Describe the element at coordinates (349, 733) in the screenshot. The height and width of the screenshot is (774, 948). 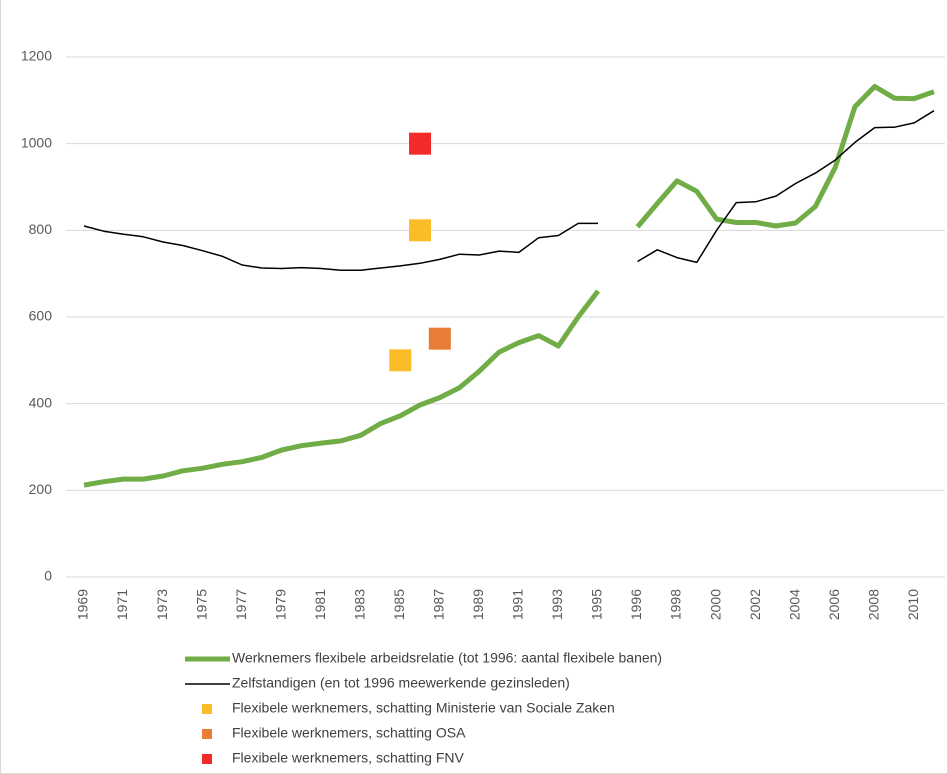
I see `legend-label: Flexibele werknemers, schatting OSA` at that location.